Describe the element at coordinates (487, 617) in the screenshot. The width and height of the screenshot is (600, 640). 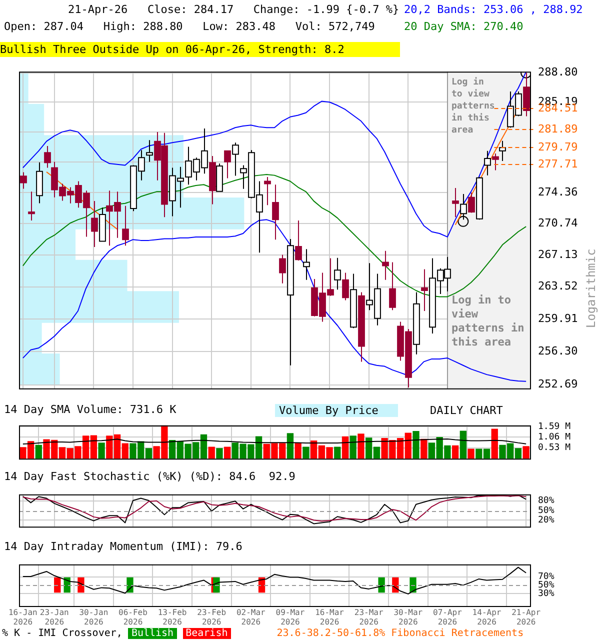
I see `x-tick-label: 14-Apr 2026` at that location.